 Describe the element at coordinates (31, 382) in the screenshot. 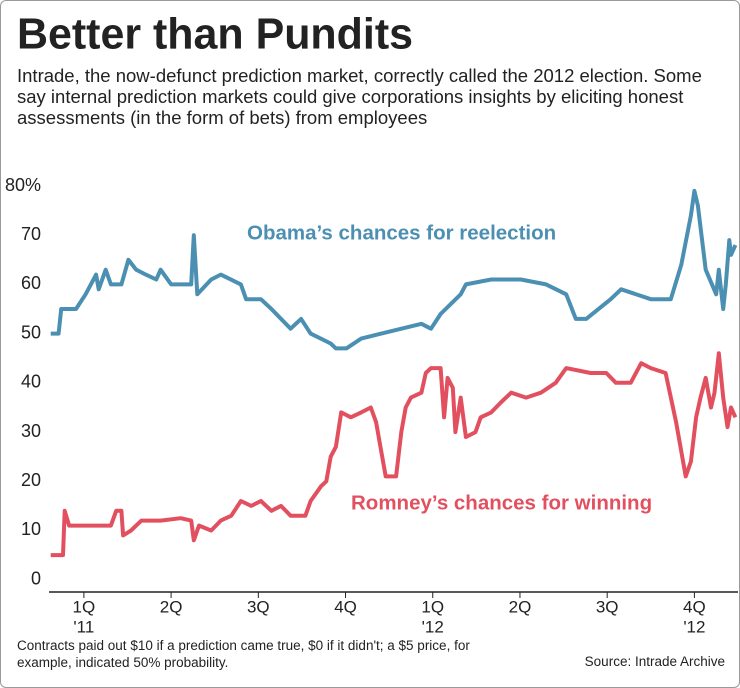

I see `y-tick-label: 40` at that location.